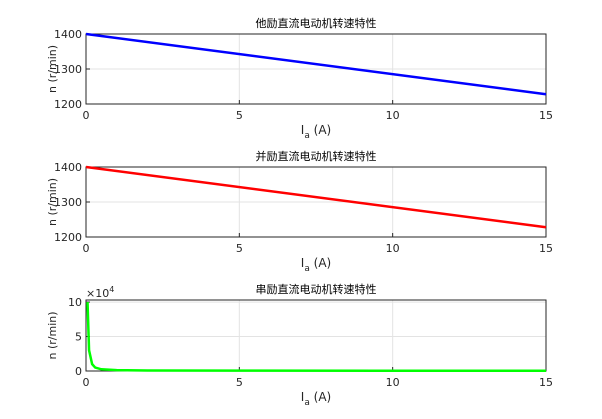 This screenshot has width=602, height=419. I want to click on exponent-base: ×10, so click(97, 293).